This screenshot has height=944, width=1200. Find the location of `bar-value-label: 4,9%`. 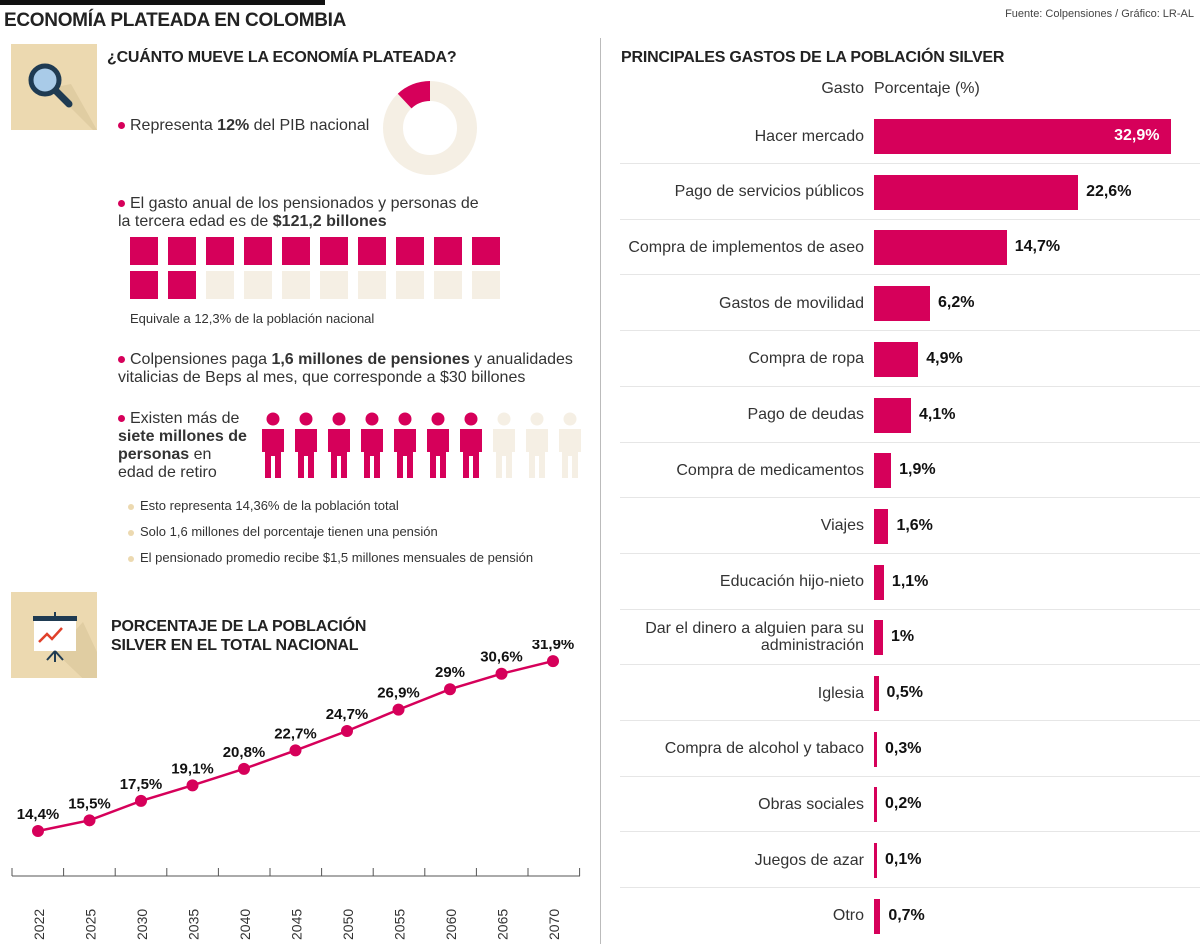

bar-value-label: 4,9% is located at coordinates (944, 358).